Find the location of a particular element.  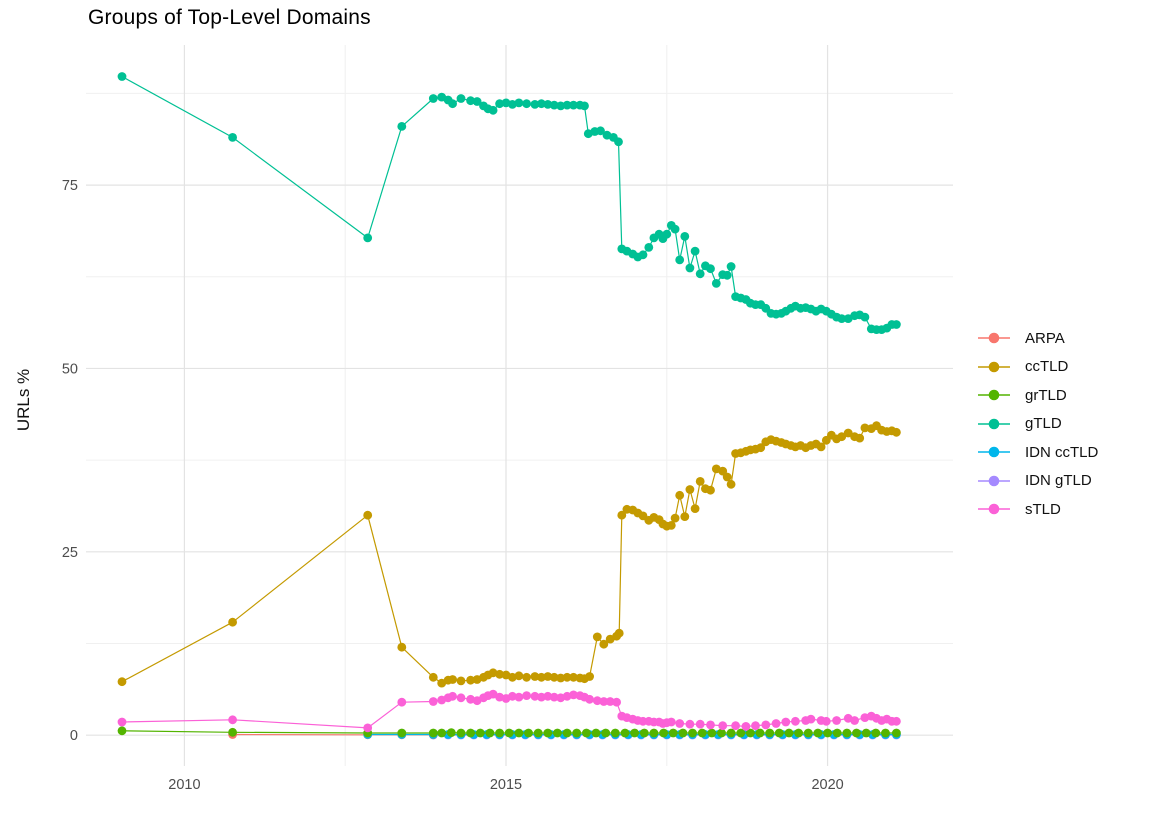

legend-label-cctld: ccTLD is located at coordinates (1047, 367).